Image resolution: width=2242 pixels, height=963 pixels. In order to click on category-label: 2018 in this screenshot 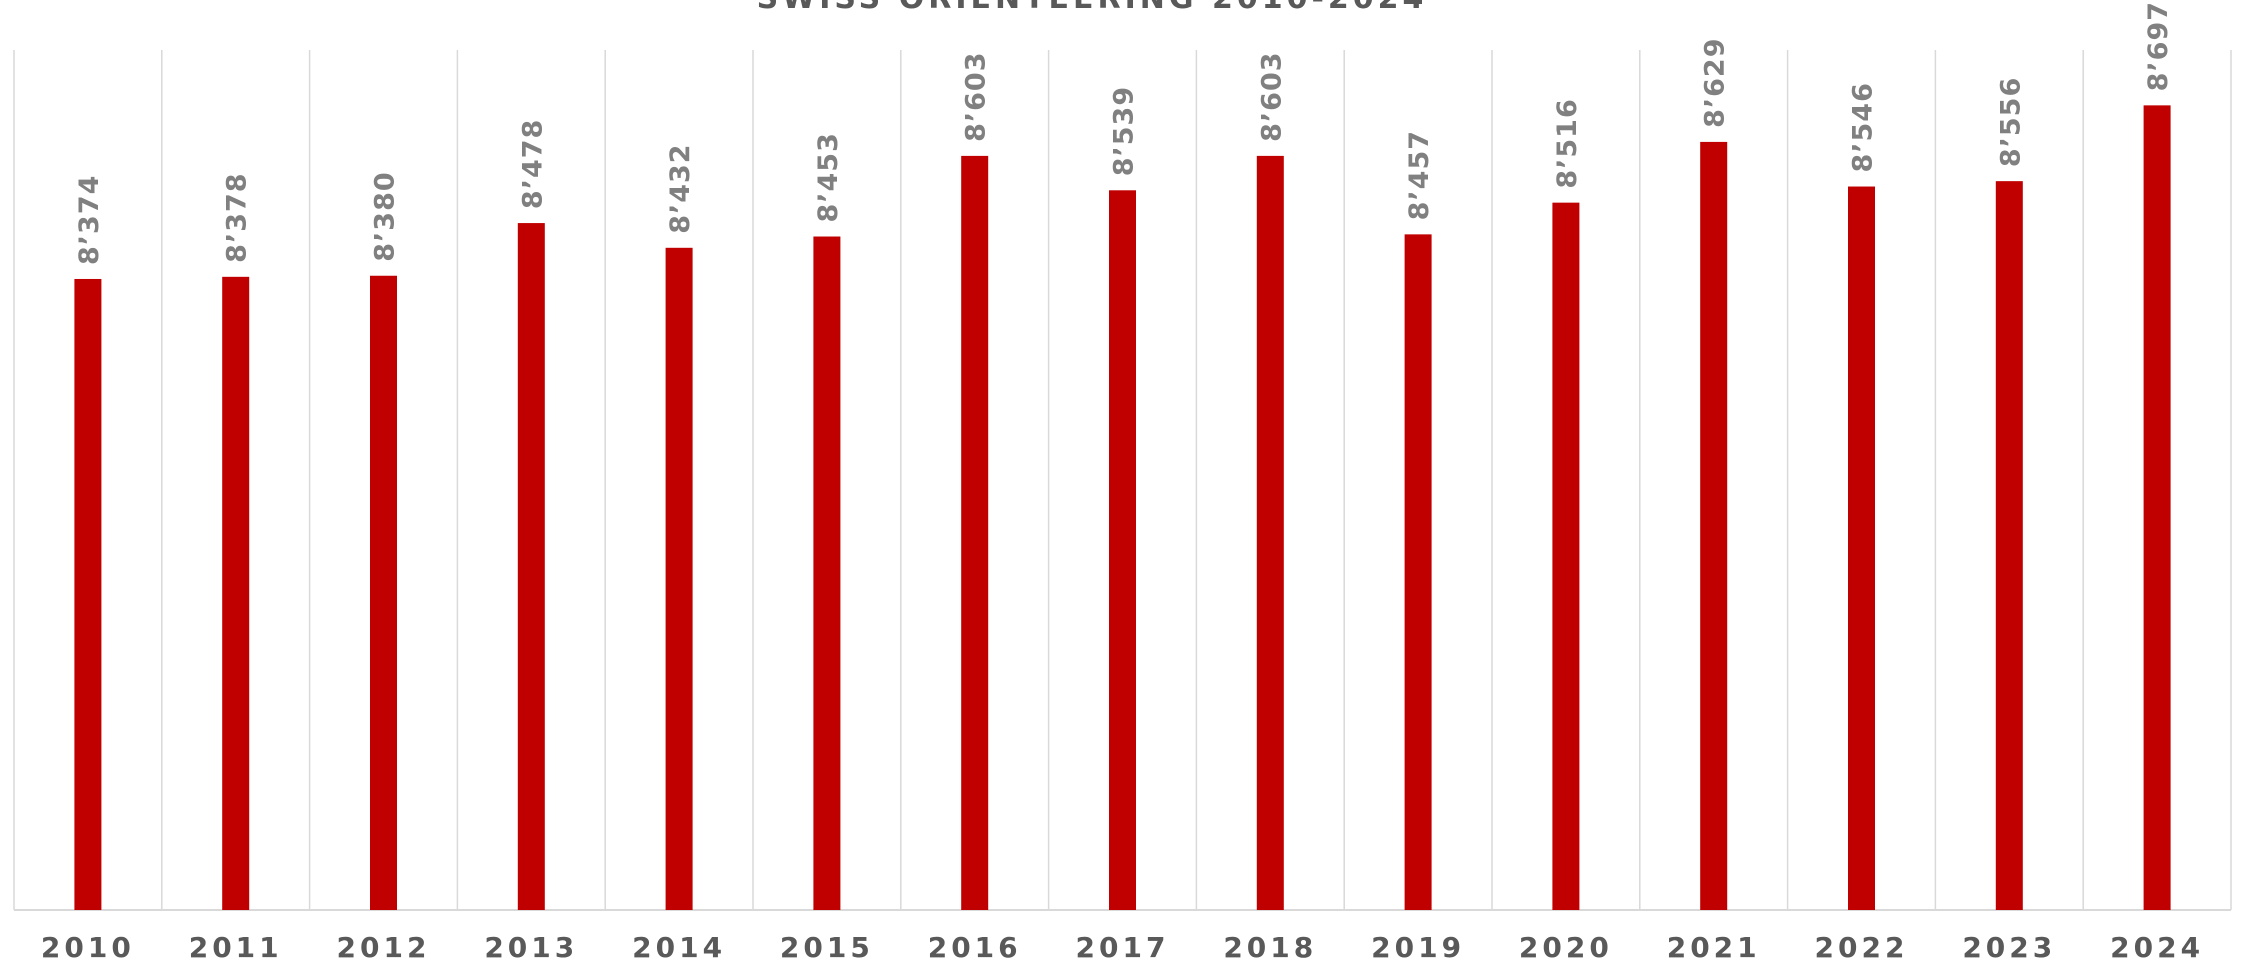, I will do `click(1270, 947)`.